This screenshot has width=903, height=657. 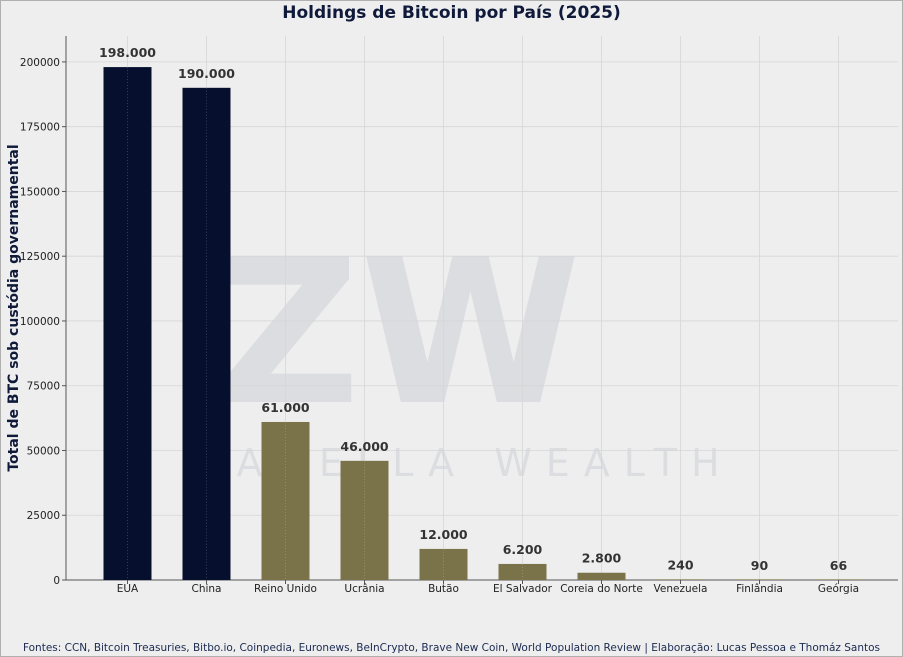 I want to click on x-tick-label: Geórgia, so click(x=838, y=589).